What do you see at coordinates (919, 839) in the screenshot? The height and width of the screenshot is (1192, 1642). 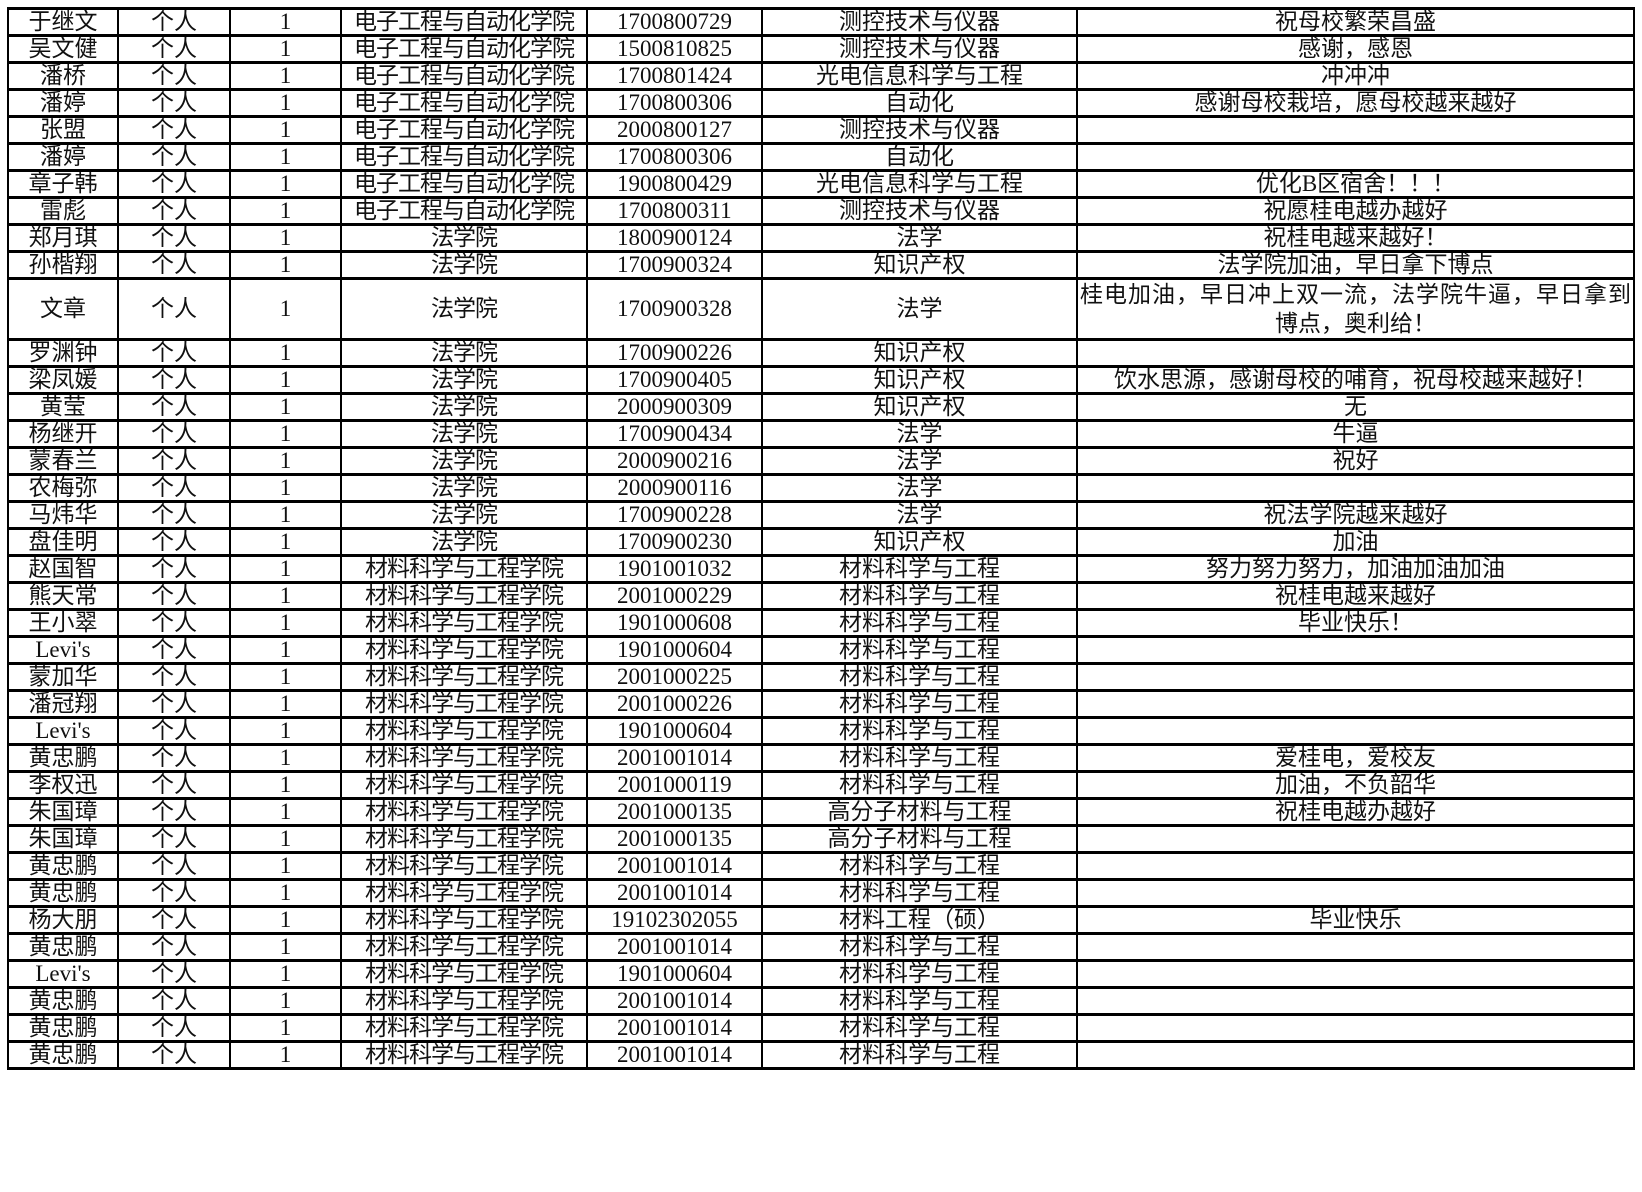 I see `major-cell: 高分子材料与工程` at bounding box center [919, 839].